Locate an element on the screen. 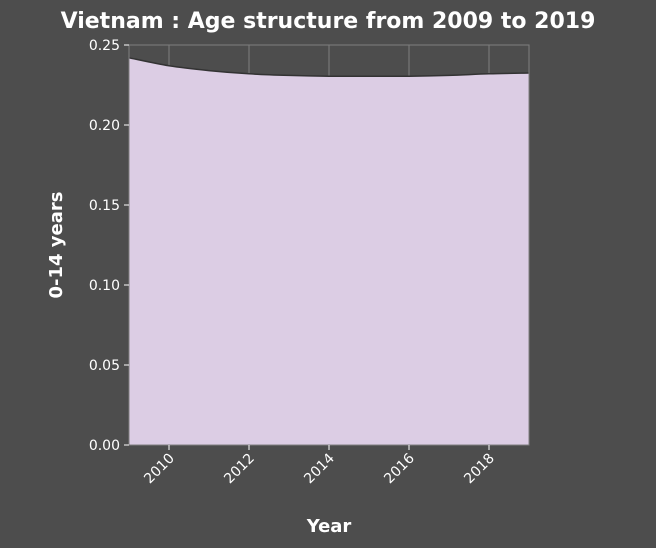 Image resolution: width=656 pixels, height=548 pixels. y-tick-label: 0.25 is located at coordinates (104, 46).